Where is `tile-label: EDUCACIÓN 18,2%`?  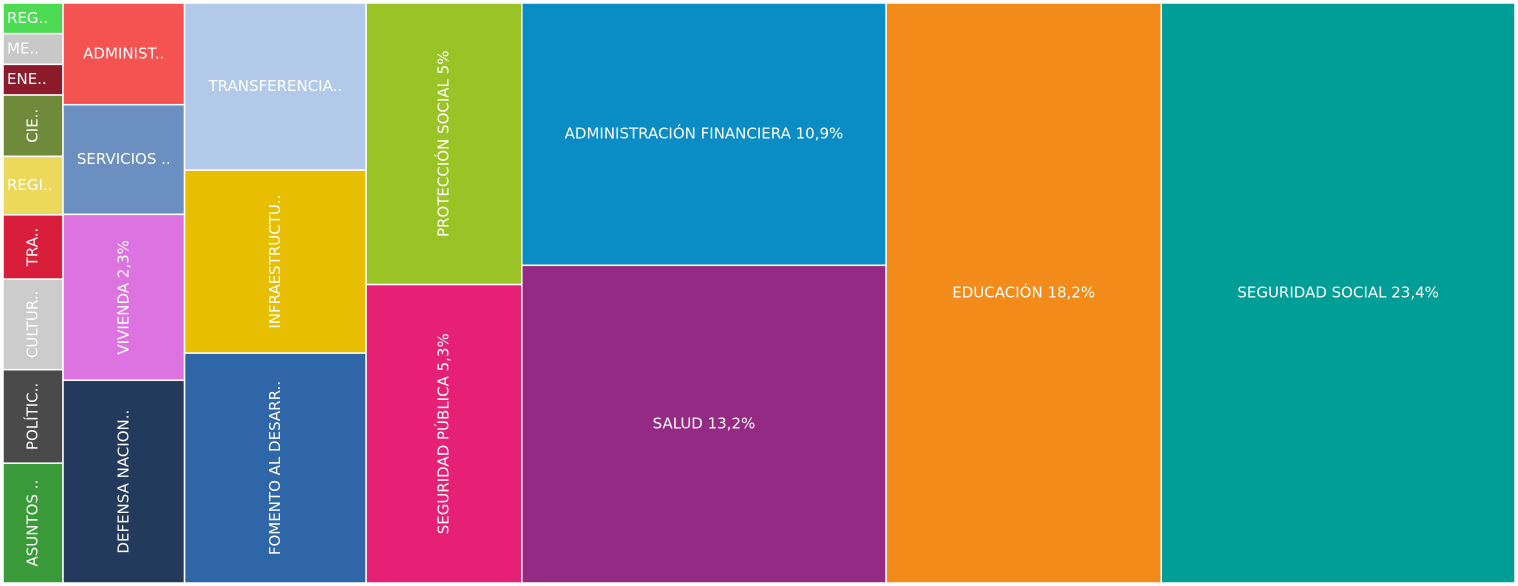 tile-label: EDUCACIÓN 18,2% is located at coordinates (1023, 292).